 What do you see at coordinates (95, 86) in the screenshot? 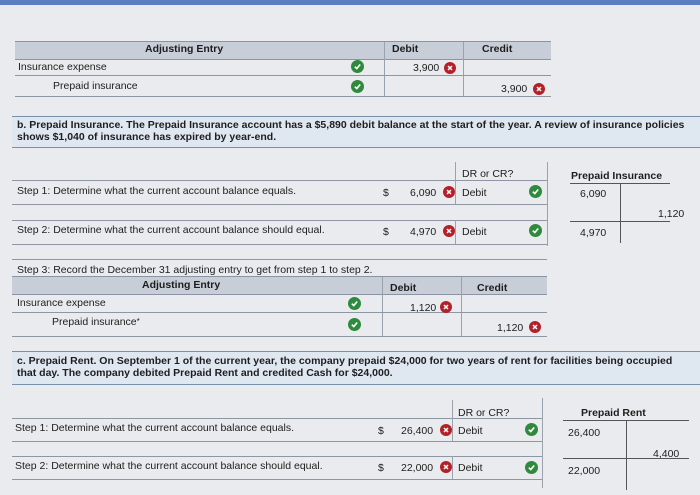
I see `account-prepaid-insurance: Prepaid insurance` at bounding box center [95, 86].